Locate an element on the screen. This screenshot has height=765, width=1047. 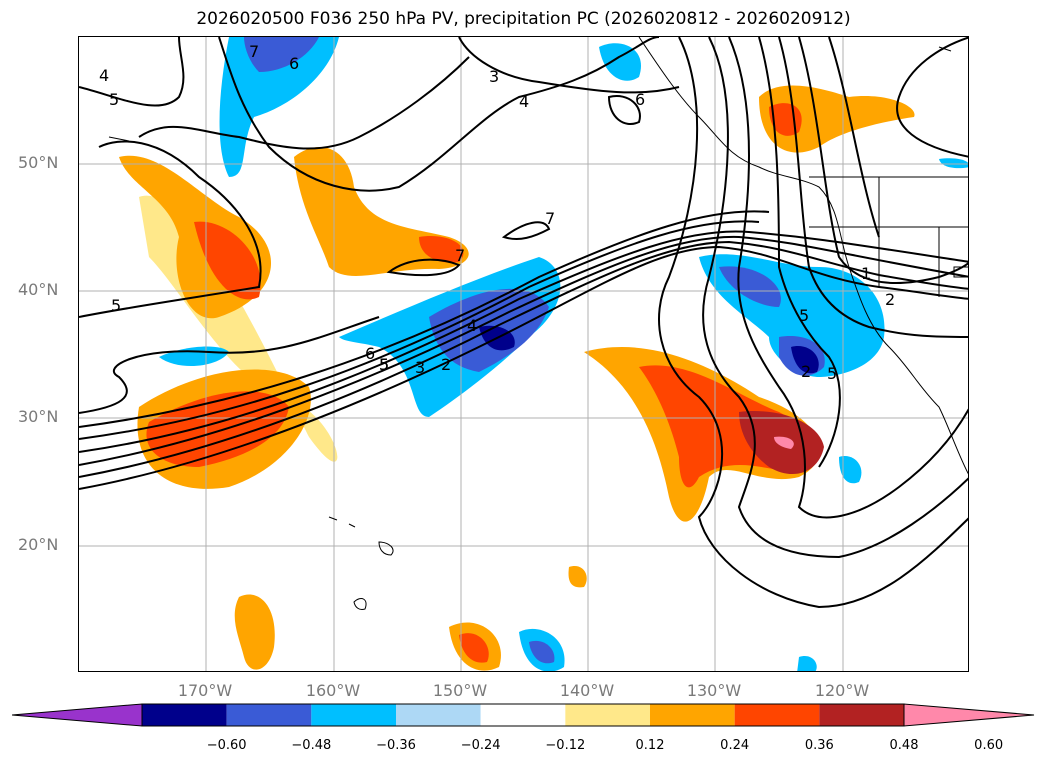
lat-label-50n: 50°N is located at coordinates (38, 162).